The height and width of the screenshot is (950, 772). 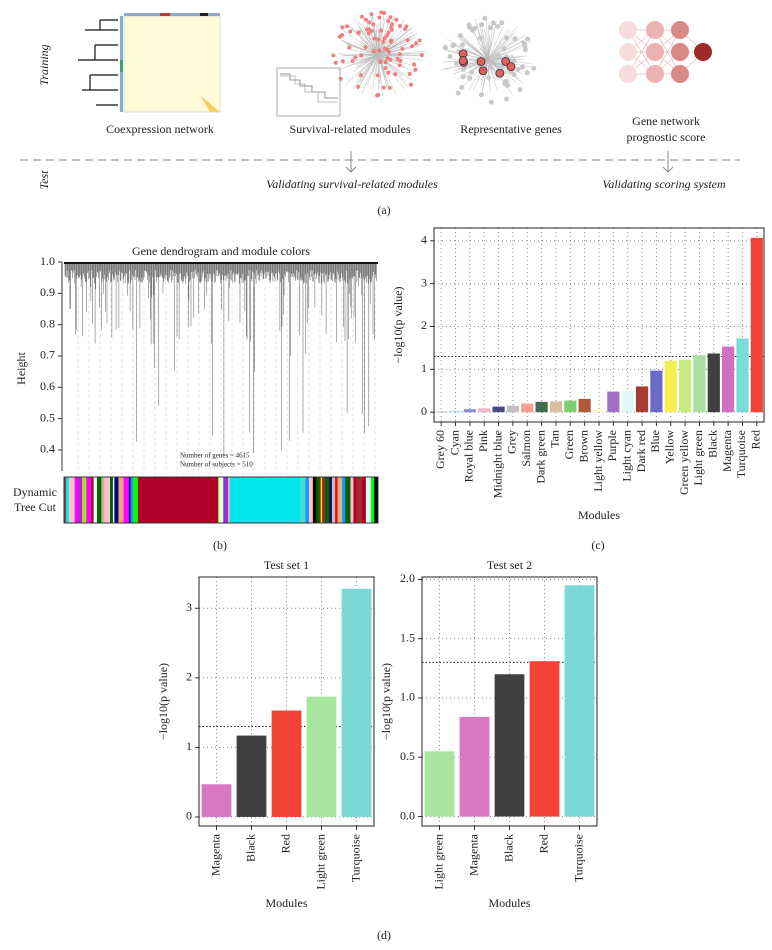 What do you see at coordinates (666, 121) in the screenshot?
I see `step-label: Gene network` at bounding box center [666, 121].